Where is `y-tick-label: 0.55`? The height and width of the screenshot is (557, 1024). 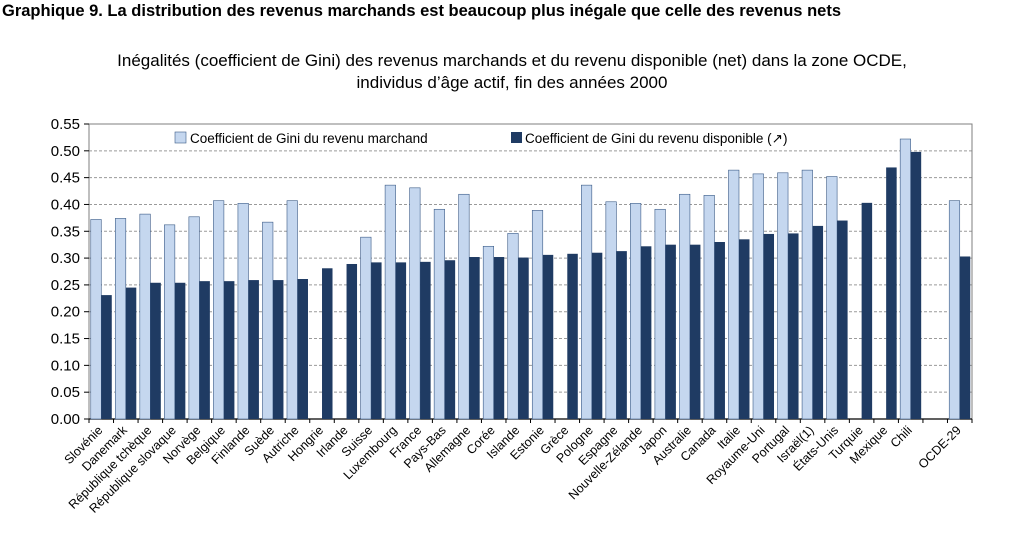
y-tick-label: 0.55 is located at coordinates (65, 124).